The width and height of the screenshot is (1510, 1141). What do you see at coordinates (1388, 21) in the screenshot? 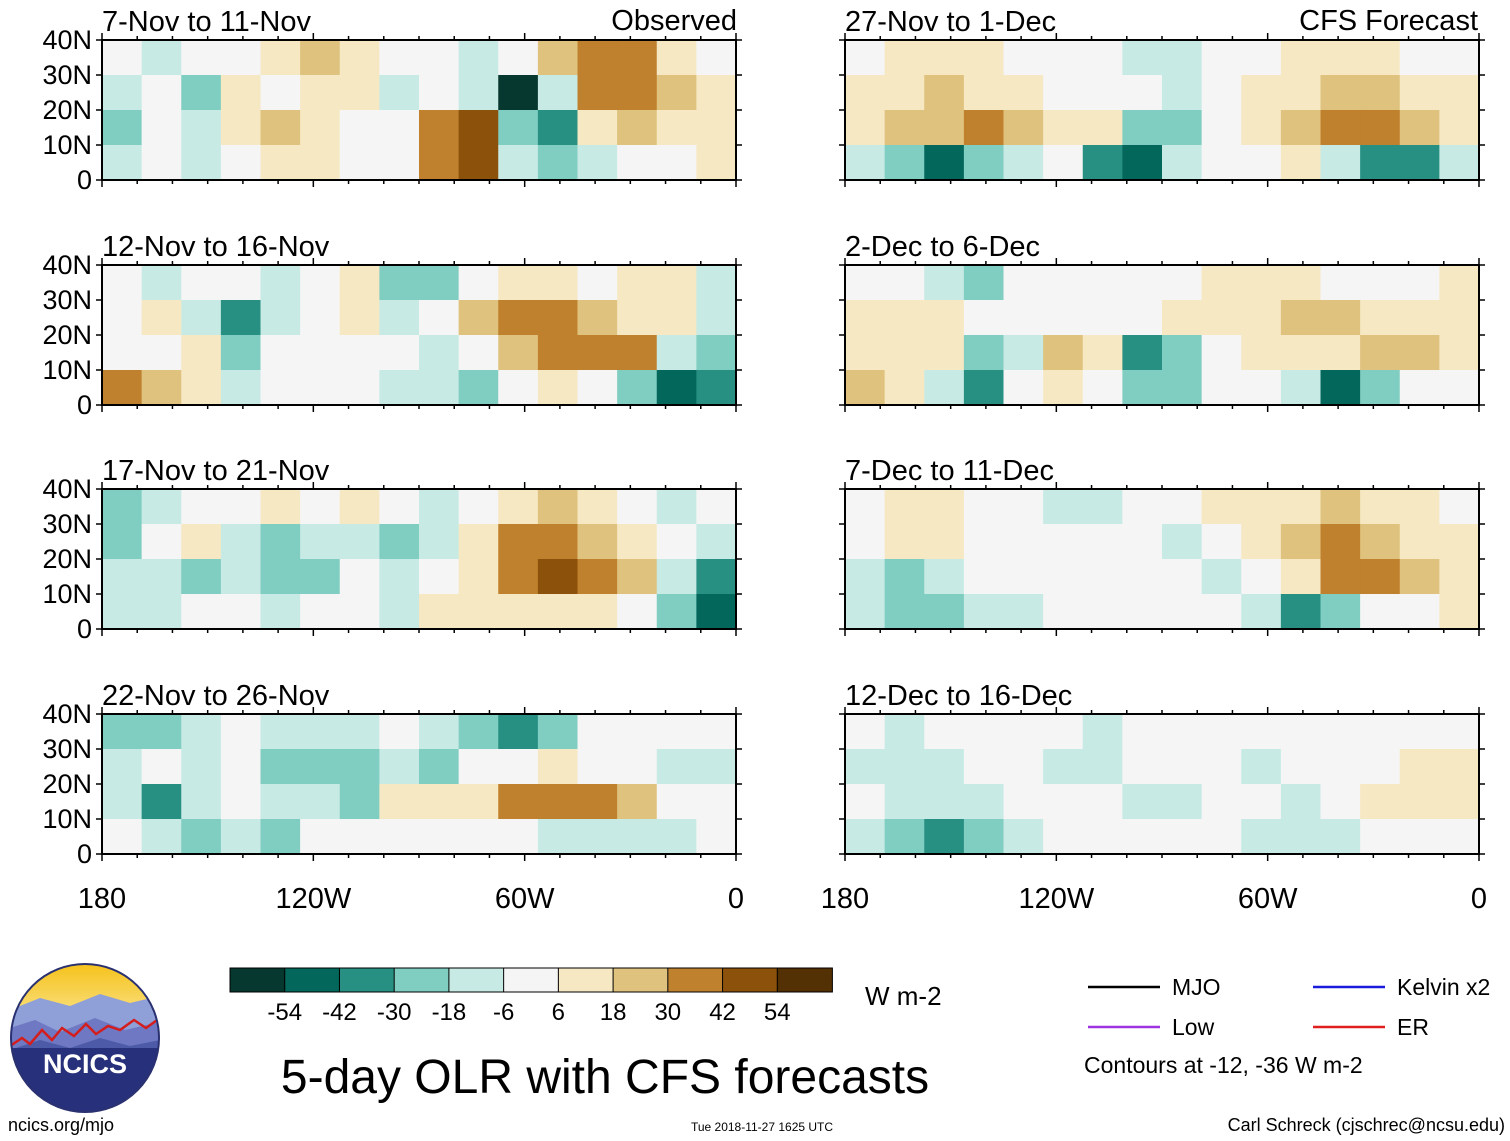
I see `cfs-forecast-label: CFS Forecast` at bounding box center [1388, 21].